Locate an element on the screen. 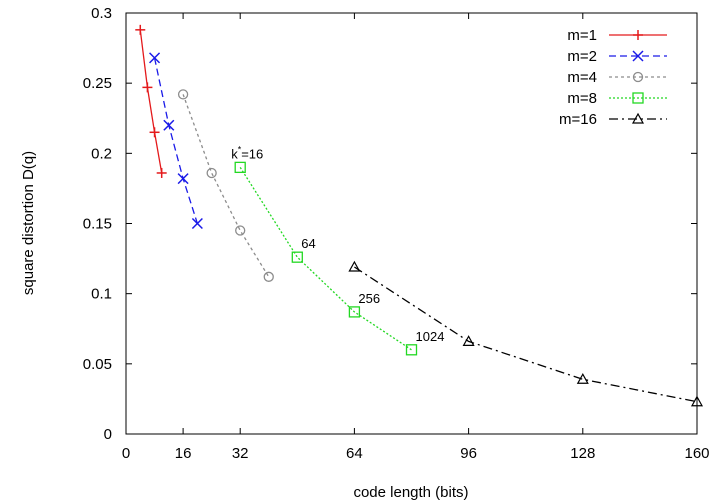 This screenshot has height=504, width=718. legend: m=1 m=2 m=4 m=8 m=16 is located at coordinates (613, 77).